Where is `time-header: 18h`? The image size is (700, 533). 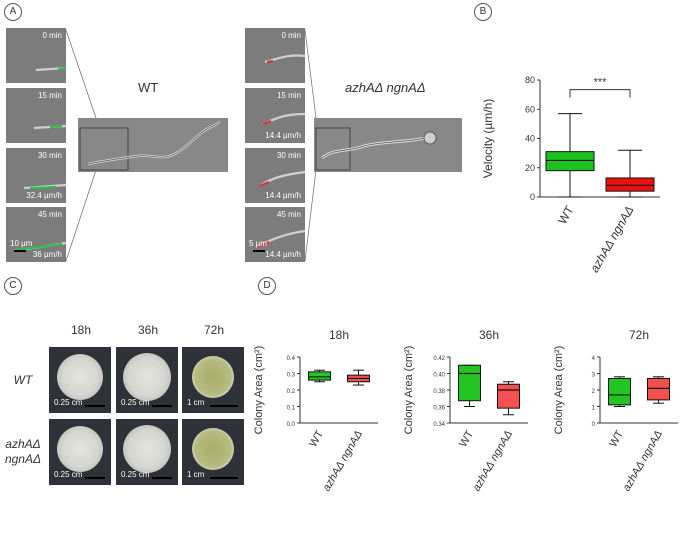
time-header: 18h is located at coordinates (81, 330).